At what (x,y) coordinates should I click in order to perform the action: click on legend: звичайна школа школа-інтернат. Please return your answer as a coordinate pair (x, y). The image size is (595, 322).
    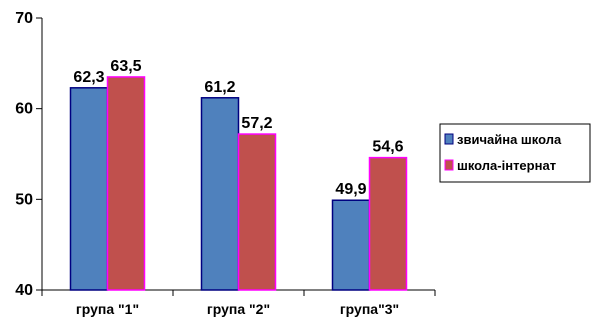
    Looking at the image, I should click on (515, 153).